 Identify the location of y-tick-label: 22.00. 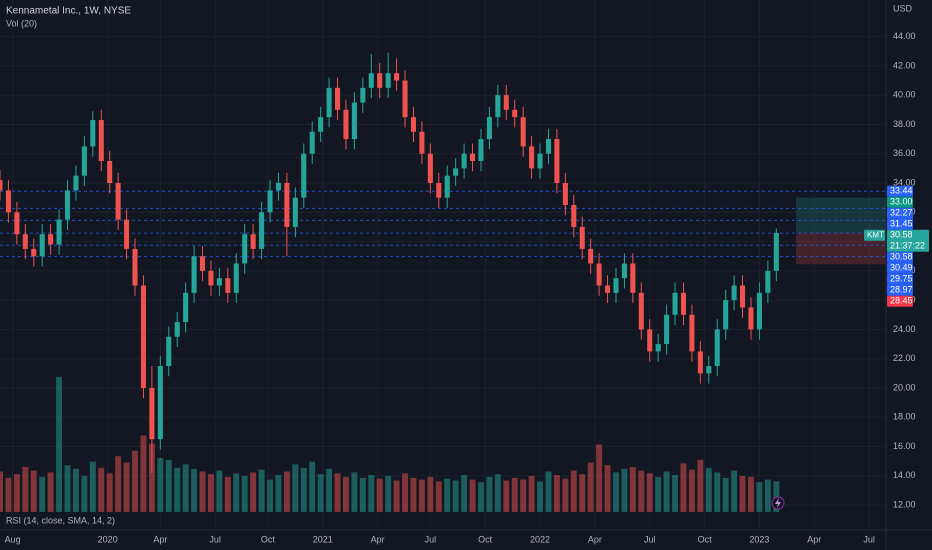
(904, 358).